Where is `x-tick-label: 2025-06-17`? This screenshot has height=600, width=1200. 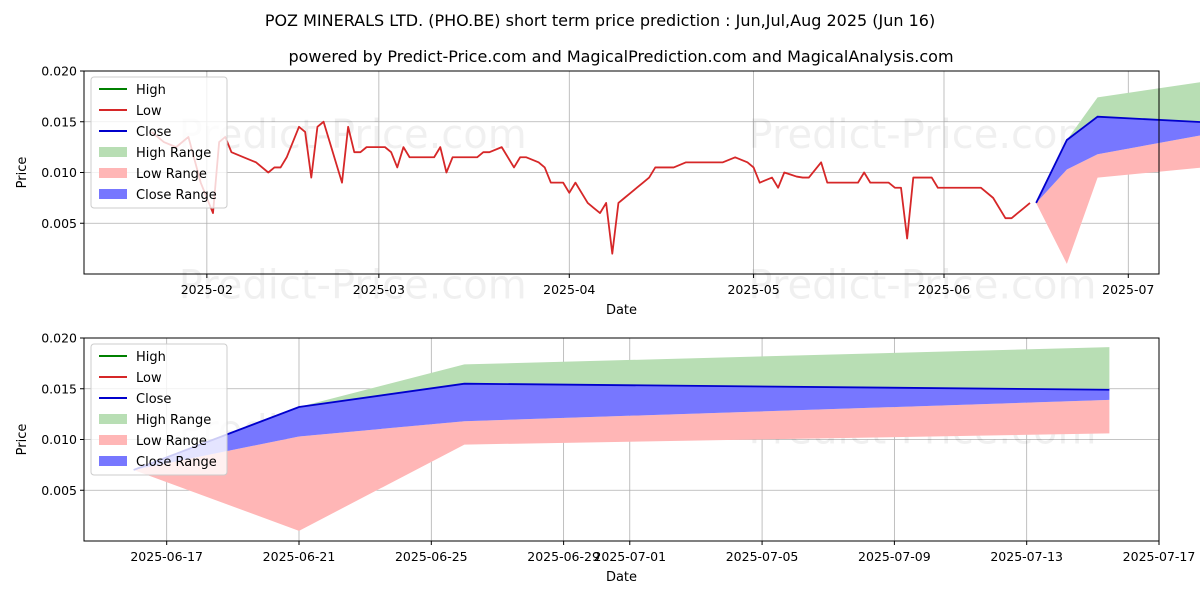
x-tick-label: 2025-06-17 is located at coordinates (166, 556).